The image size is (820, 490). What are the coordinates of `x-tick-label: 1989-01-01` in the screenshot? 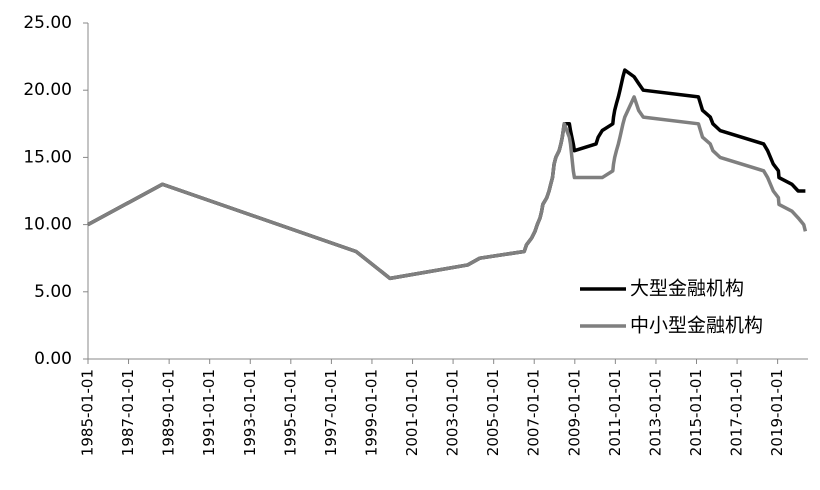 It's located at (169, 412).